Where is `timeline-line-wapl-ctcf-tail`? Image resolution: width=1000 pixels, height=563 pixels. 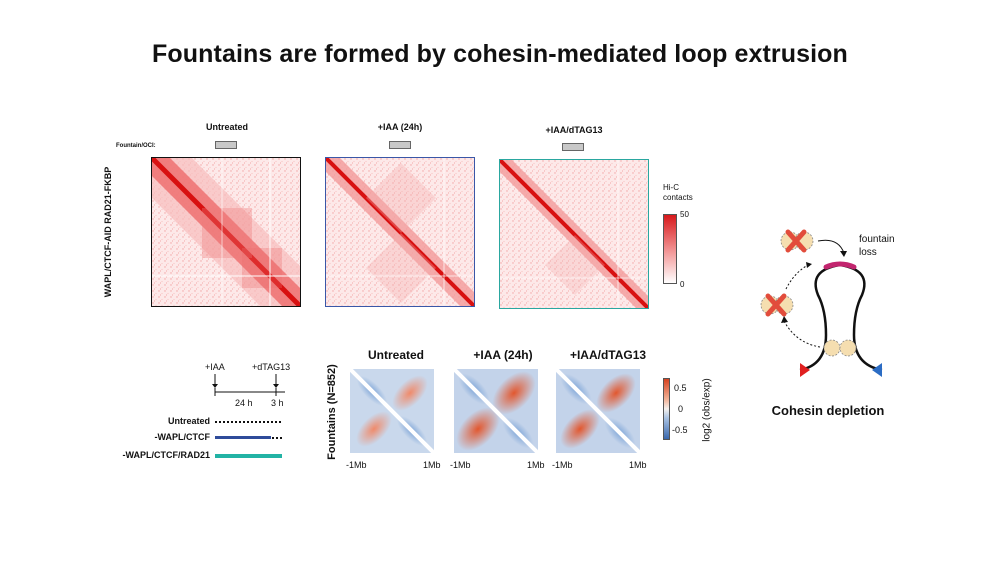
timeline-line-wapl-ctcf-tail is located at coordinates (277, 438).